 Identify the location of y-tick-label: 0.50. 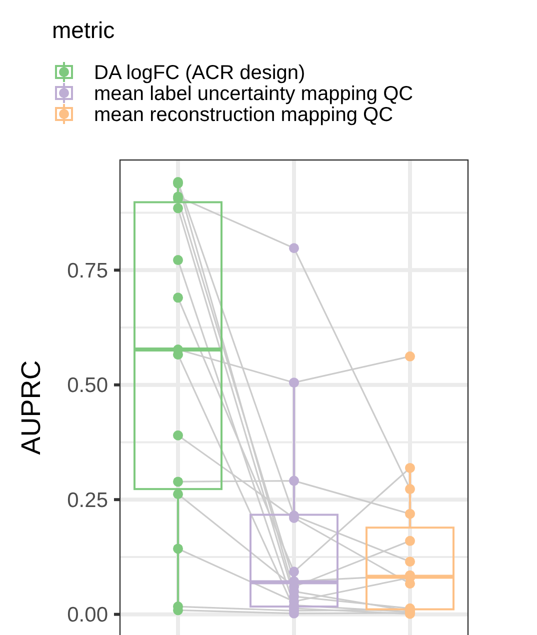
(87, 386).